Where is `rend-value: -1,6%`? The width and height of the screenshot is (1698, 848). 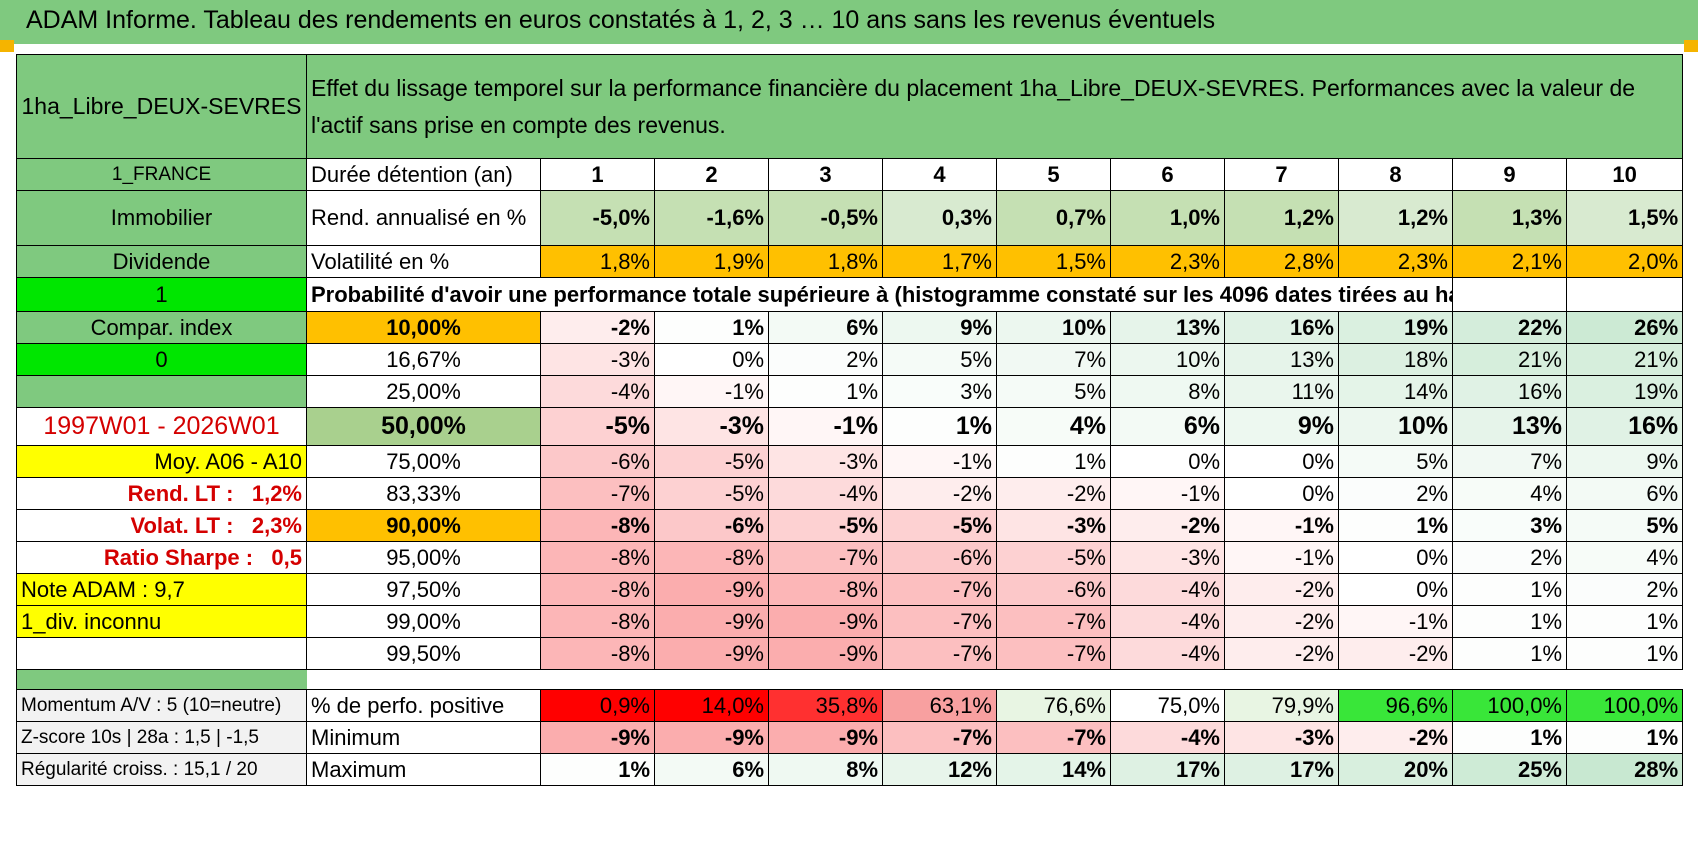
rend-value: -1,6% is located at coordinates (711, 218).